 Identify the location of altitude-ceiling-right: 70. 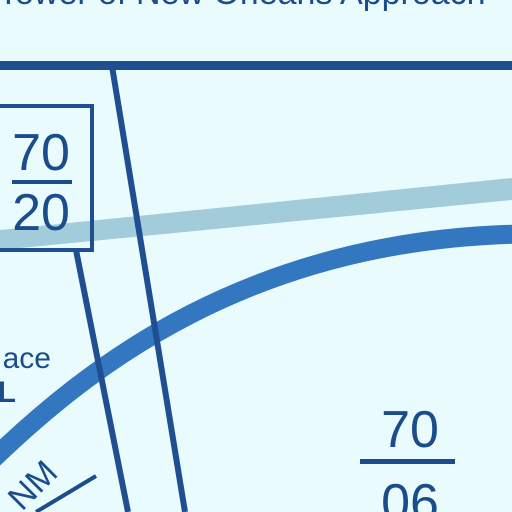
(410, 430).